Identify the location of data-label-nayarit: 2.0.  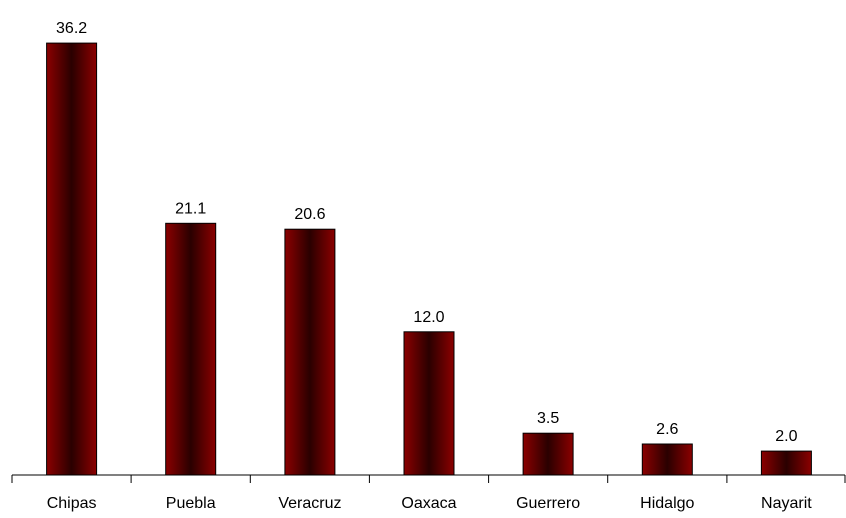
(786, 436).